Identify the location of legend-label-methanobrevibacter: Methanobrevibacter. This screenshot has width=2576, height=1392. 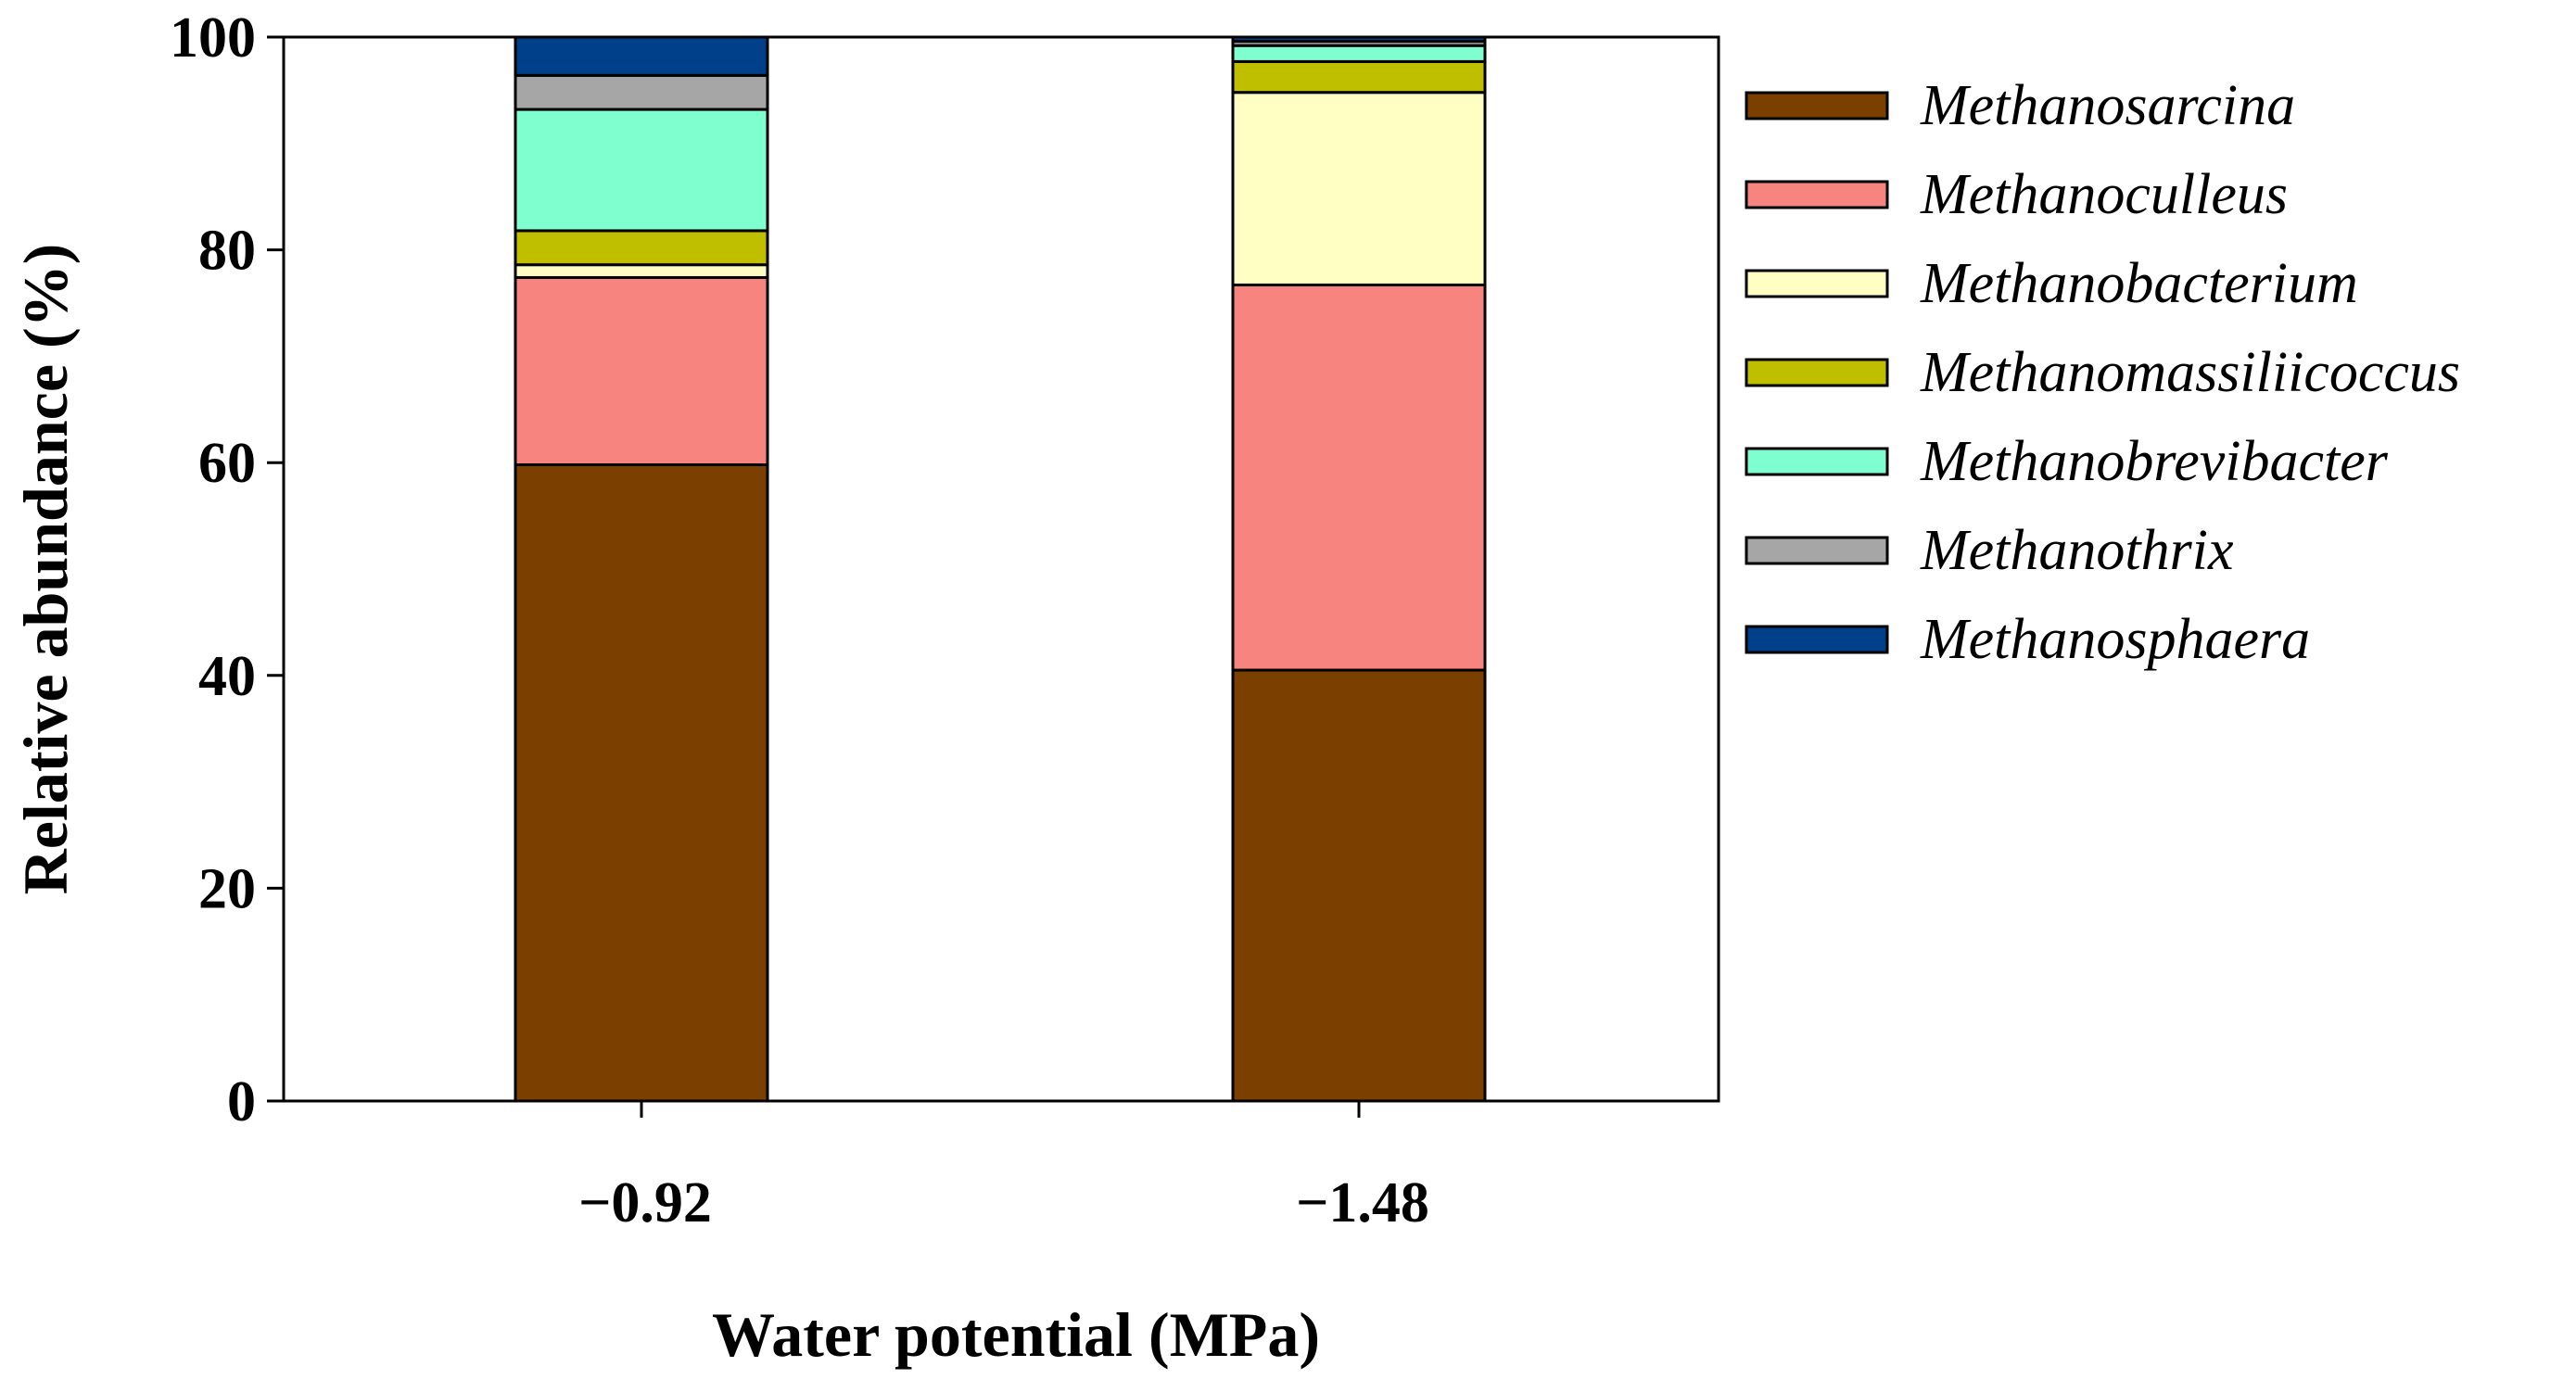
(2155, 462).